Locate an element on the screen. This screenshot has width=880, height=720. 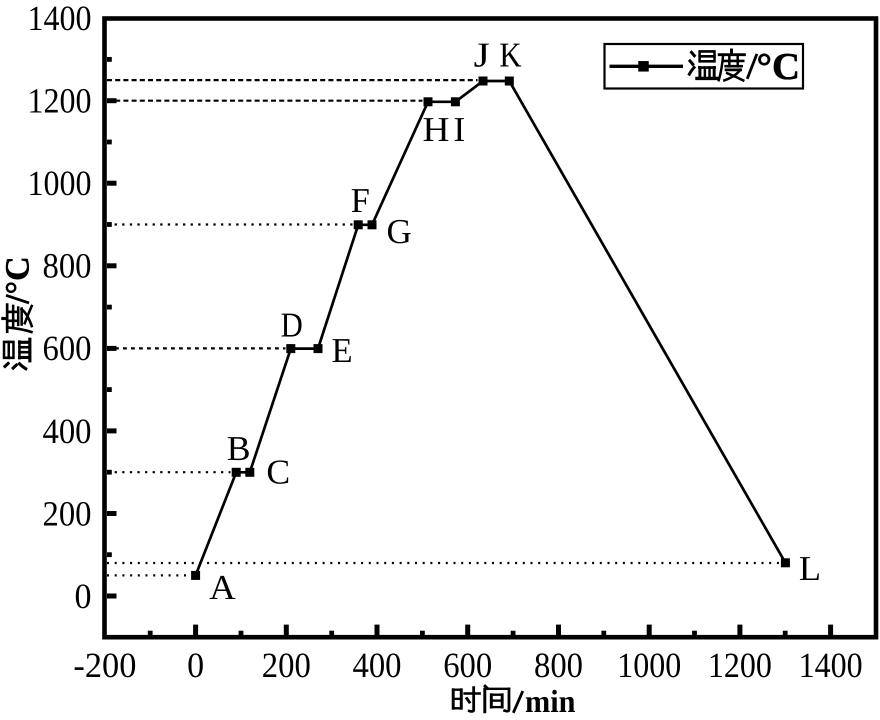
svg-text: -200 is located at coordinates (104, 665).